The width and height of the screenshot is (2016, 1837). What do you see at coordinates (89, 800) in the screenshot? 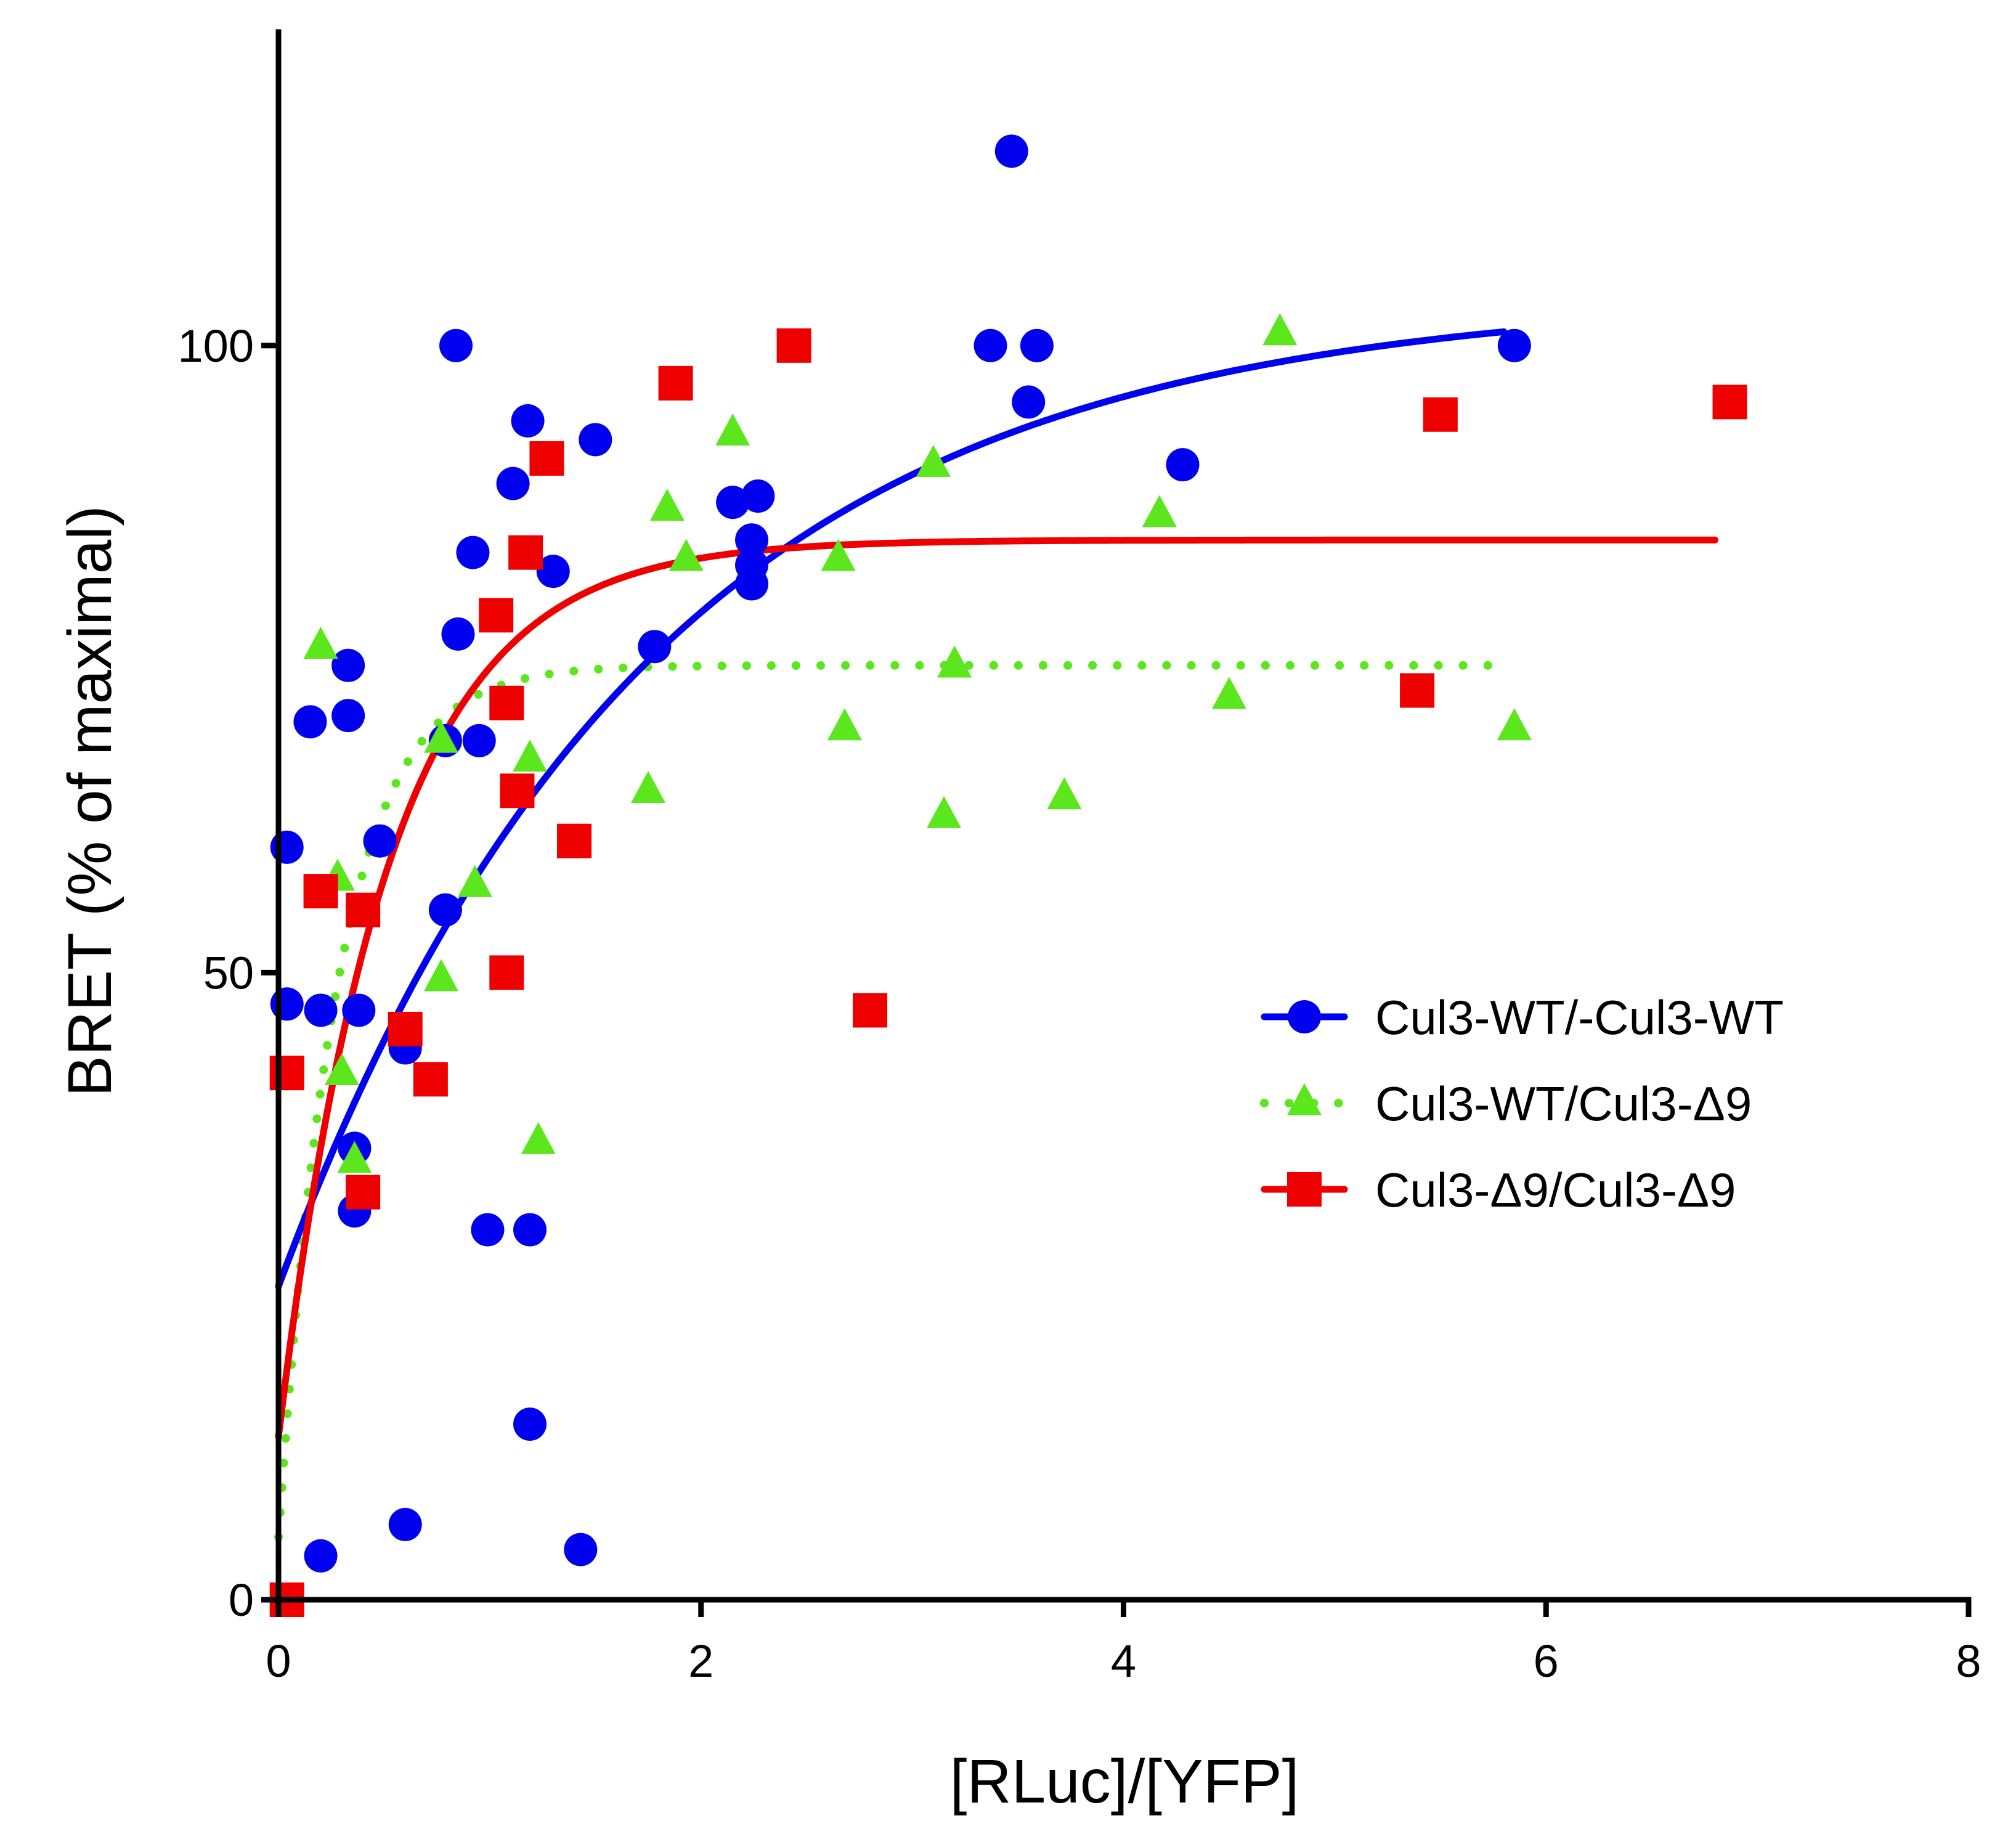
I see `y-axis-title: BRET (% of maximal)` at bounding box center [89, 800].